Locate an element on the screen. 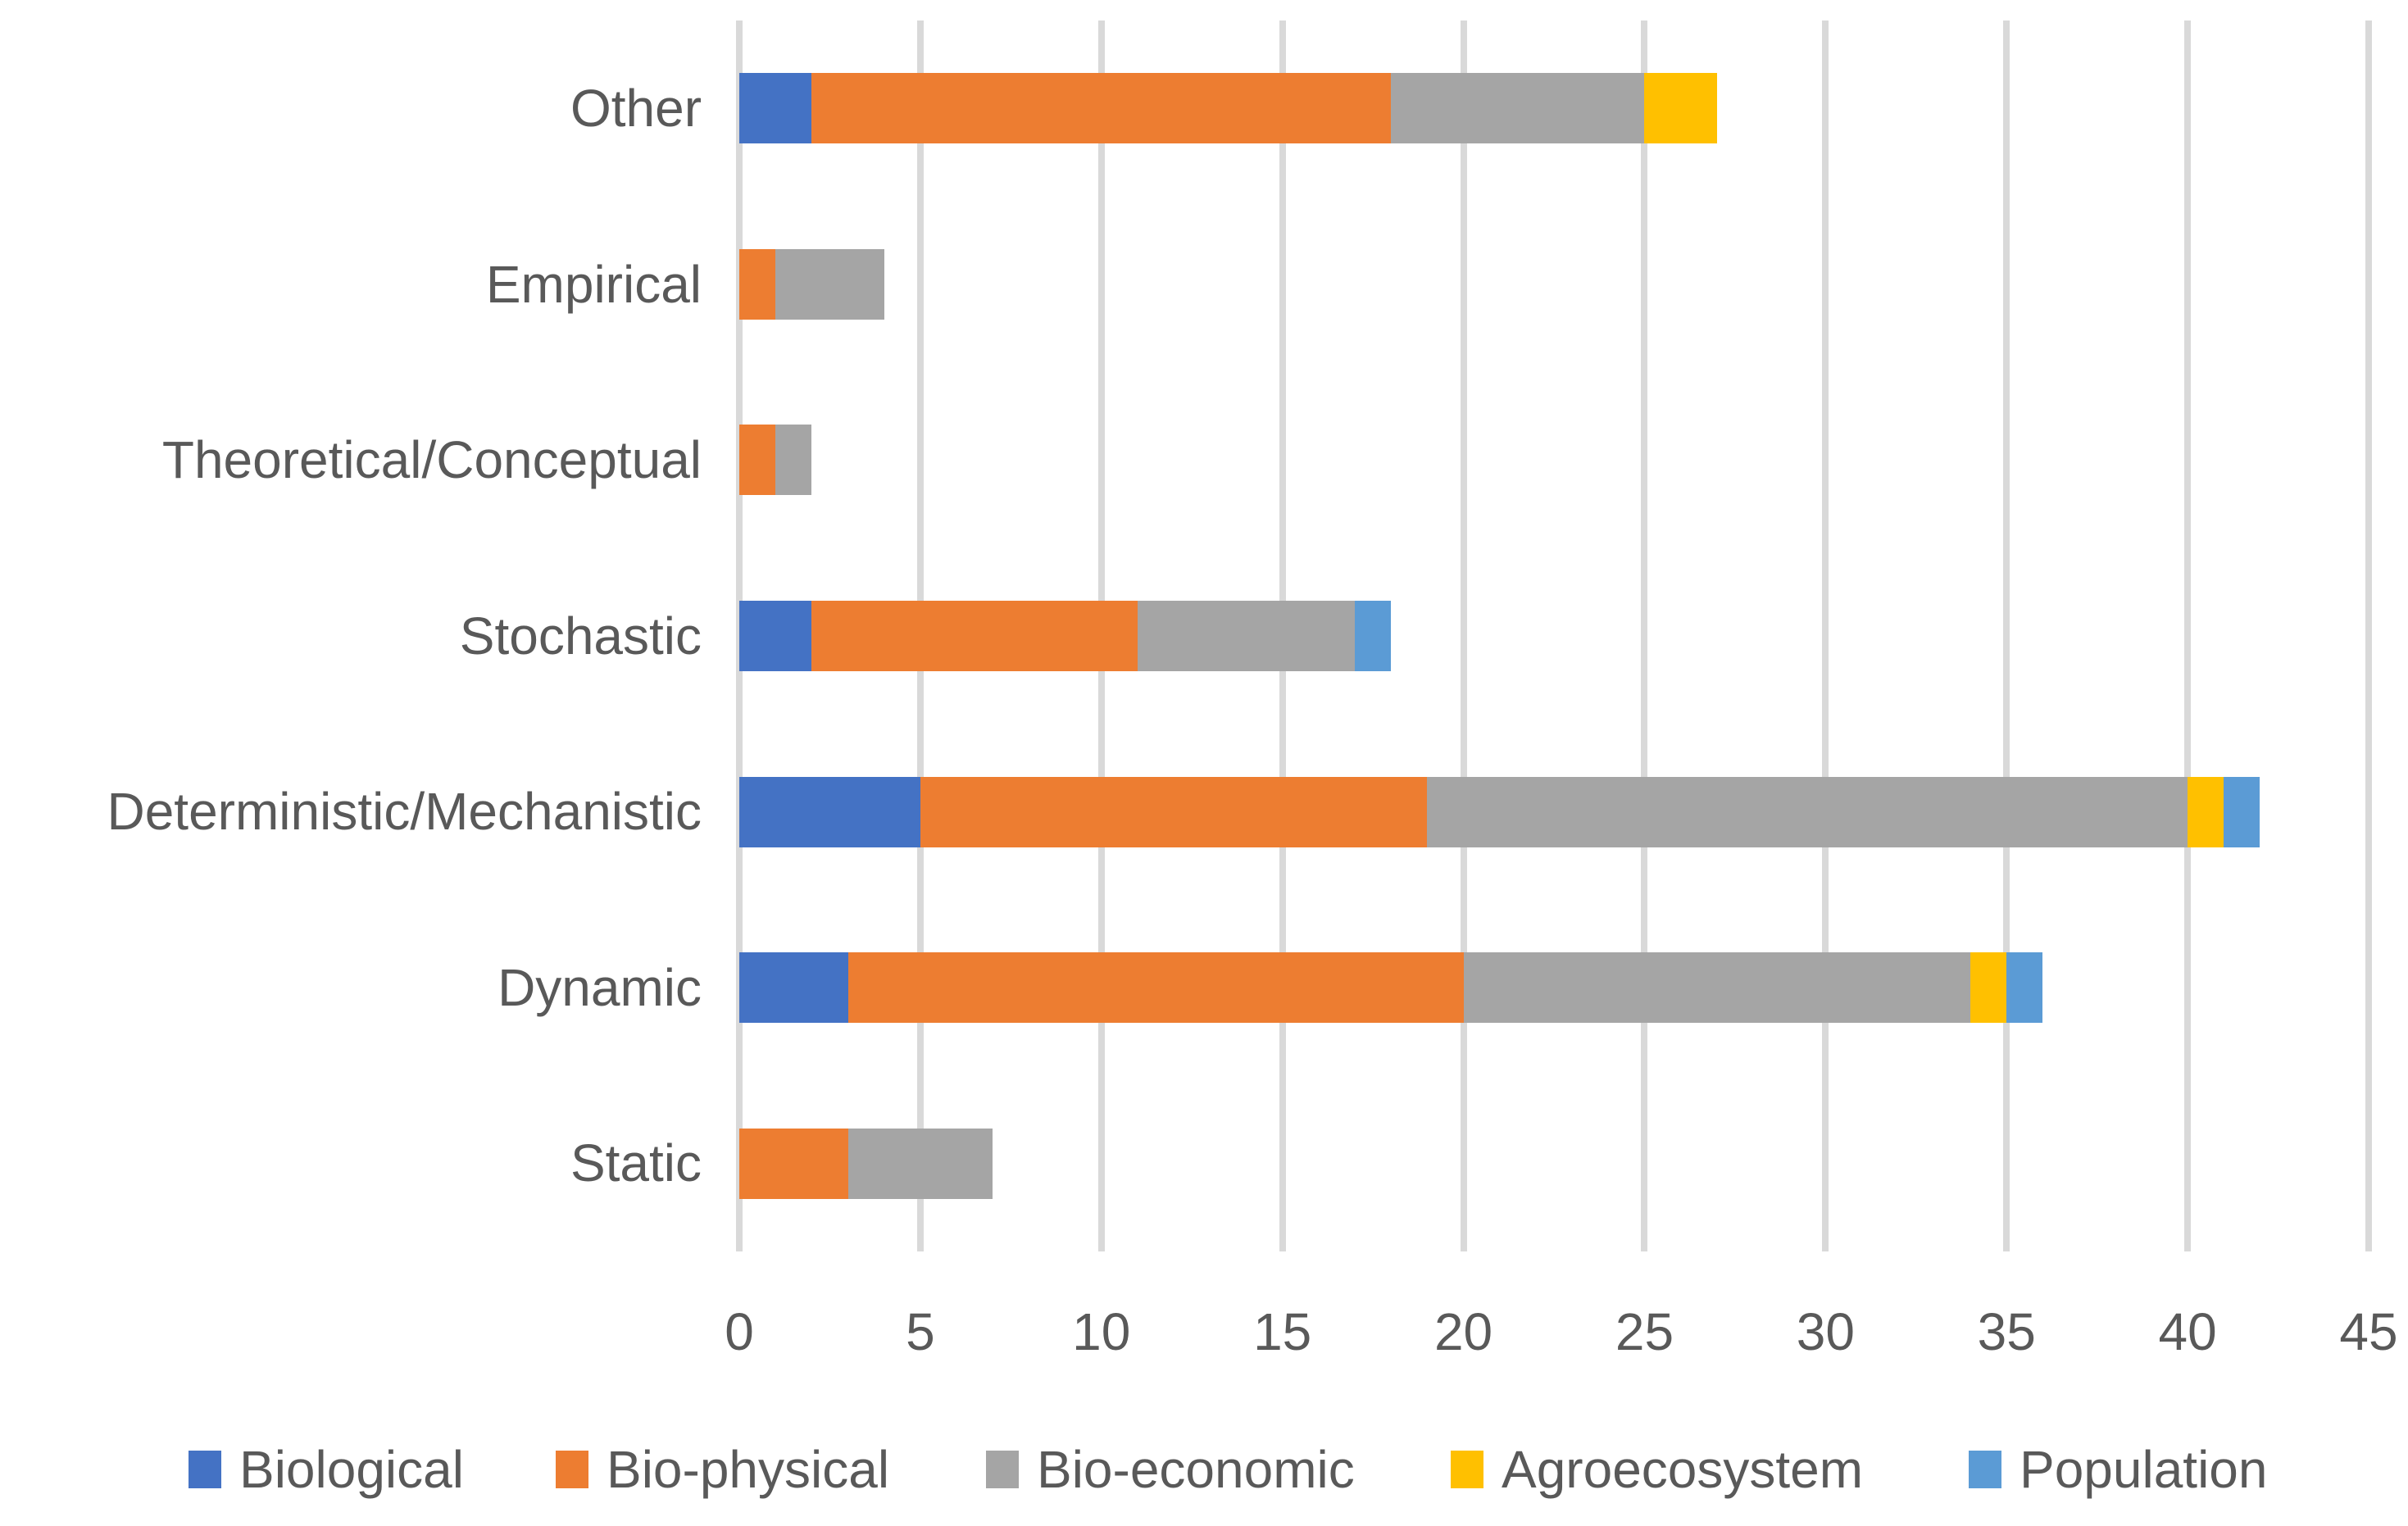  x-axis-tick-label: 10 is located at coordinates (1101, 1331).